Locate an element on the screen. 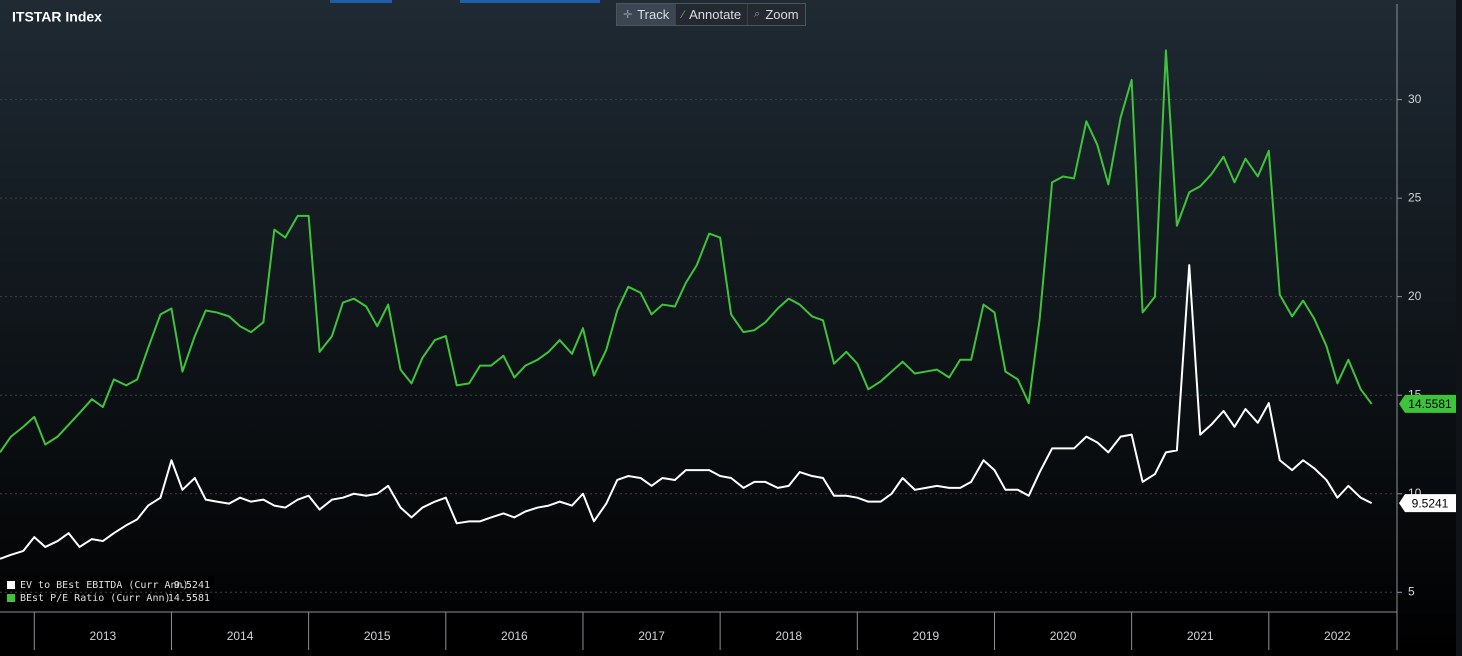 The image size is (1462, 656). toolbar-button: ∕ Annotate is located at coordinates (712, 14).